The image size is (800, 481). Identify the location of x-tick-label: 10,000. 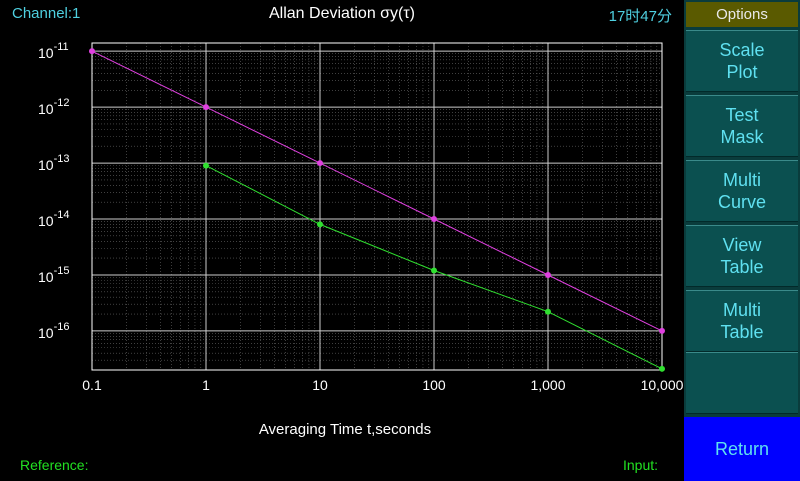
(662, 385).